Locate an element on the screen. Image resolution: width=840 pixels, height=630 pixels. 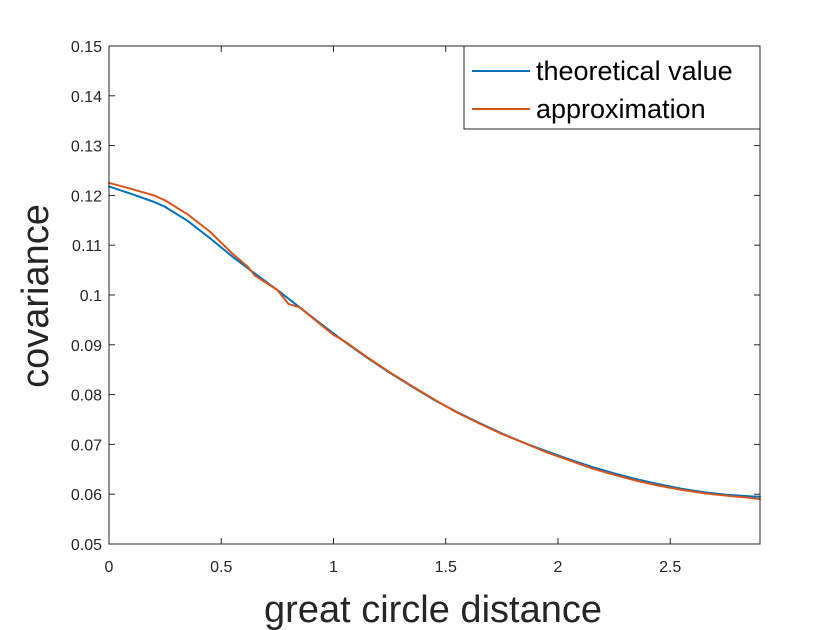
y-tick-label: 0.15 is located at coordinates (86, 47).